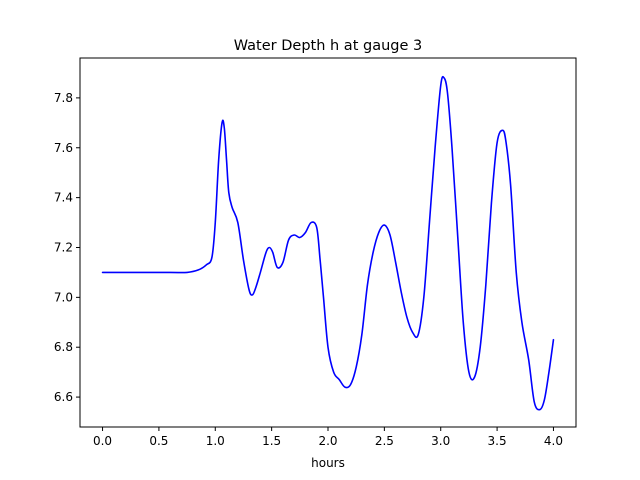  What do you see at coordinates (158, 441) in the screenshot?
I see `x-tick-label: 0.5` at bounding box center [158, 441].